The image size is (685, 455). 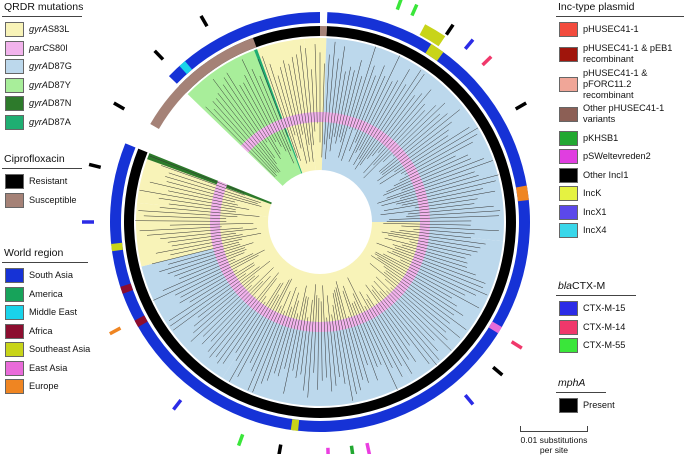 What do you see at coordinates (611, 29) in the screenshot?
I see `inc-label: pHUSEC41-1` at bounding box center [611, 29].